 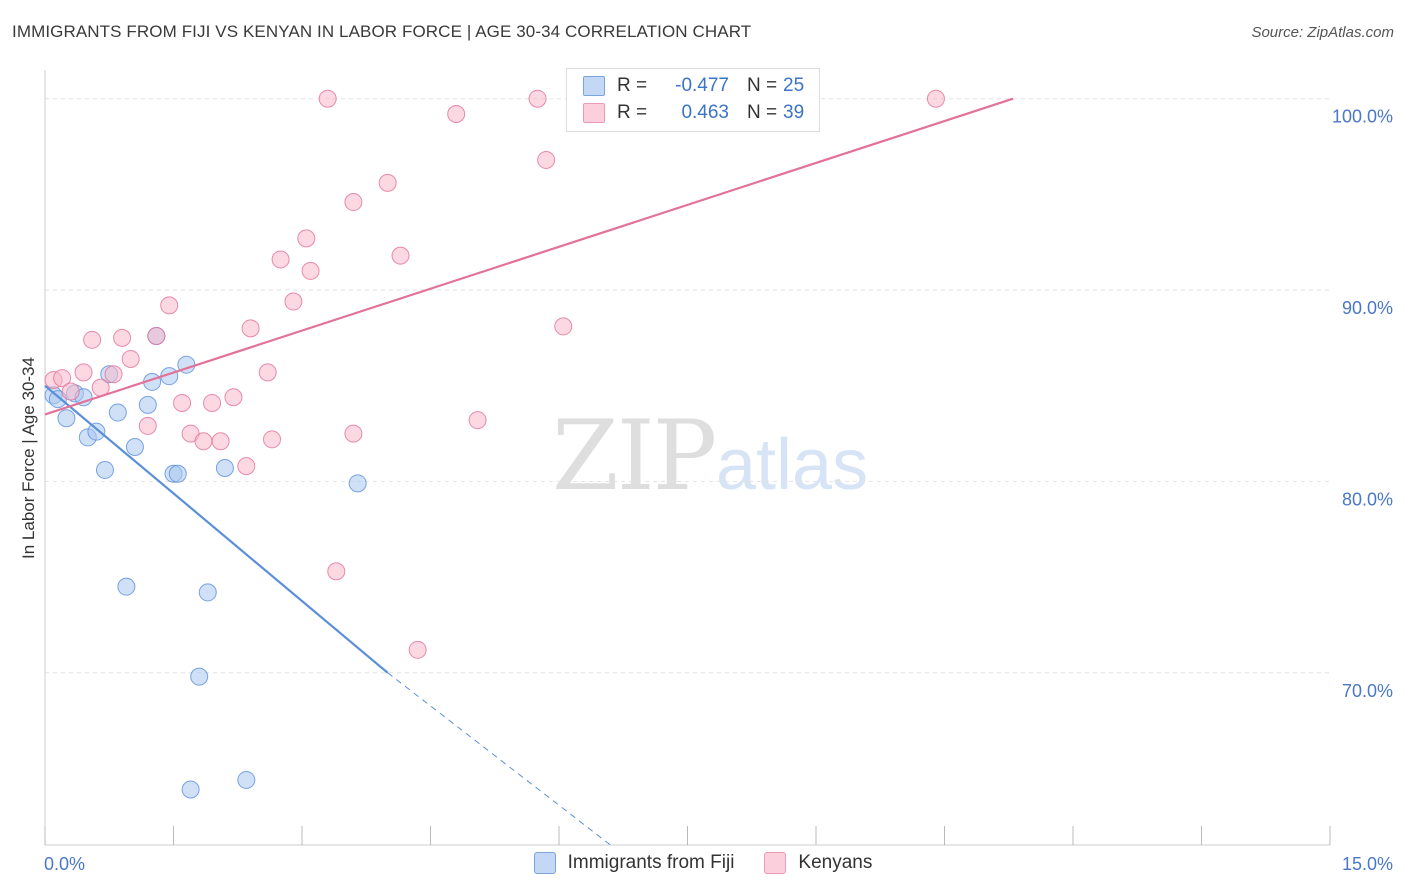 What do you see at coordinates (28, 458) in the screenshot?
I see `y-axis-label: In Labor Force | Age 30-34` at bounding box center [28, 458].